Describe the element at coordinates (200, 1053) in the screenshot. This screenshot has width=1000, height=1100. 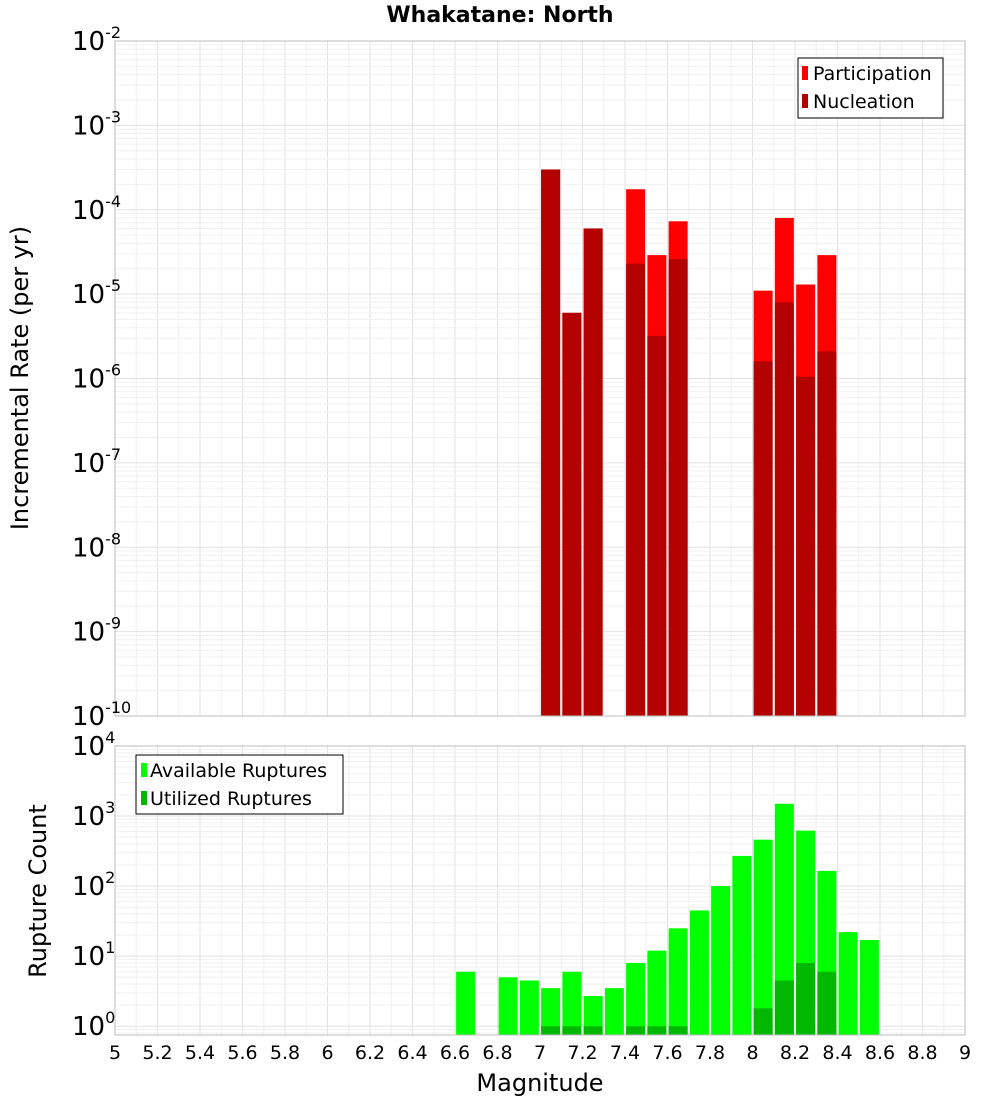
I see `x-tick-label: 5.4` at that location.